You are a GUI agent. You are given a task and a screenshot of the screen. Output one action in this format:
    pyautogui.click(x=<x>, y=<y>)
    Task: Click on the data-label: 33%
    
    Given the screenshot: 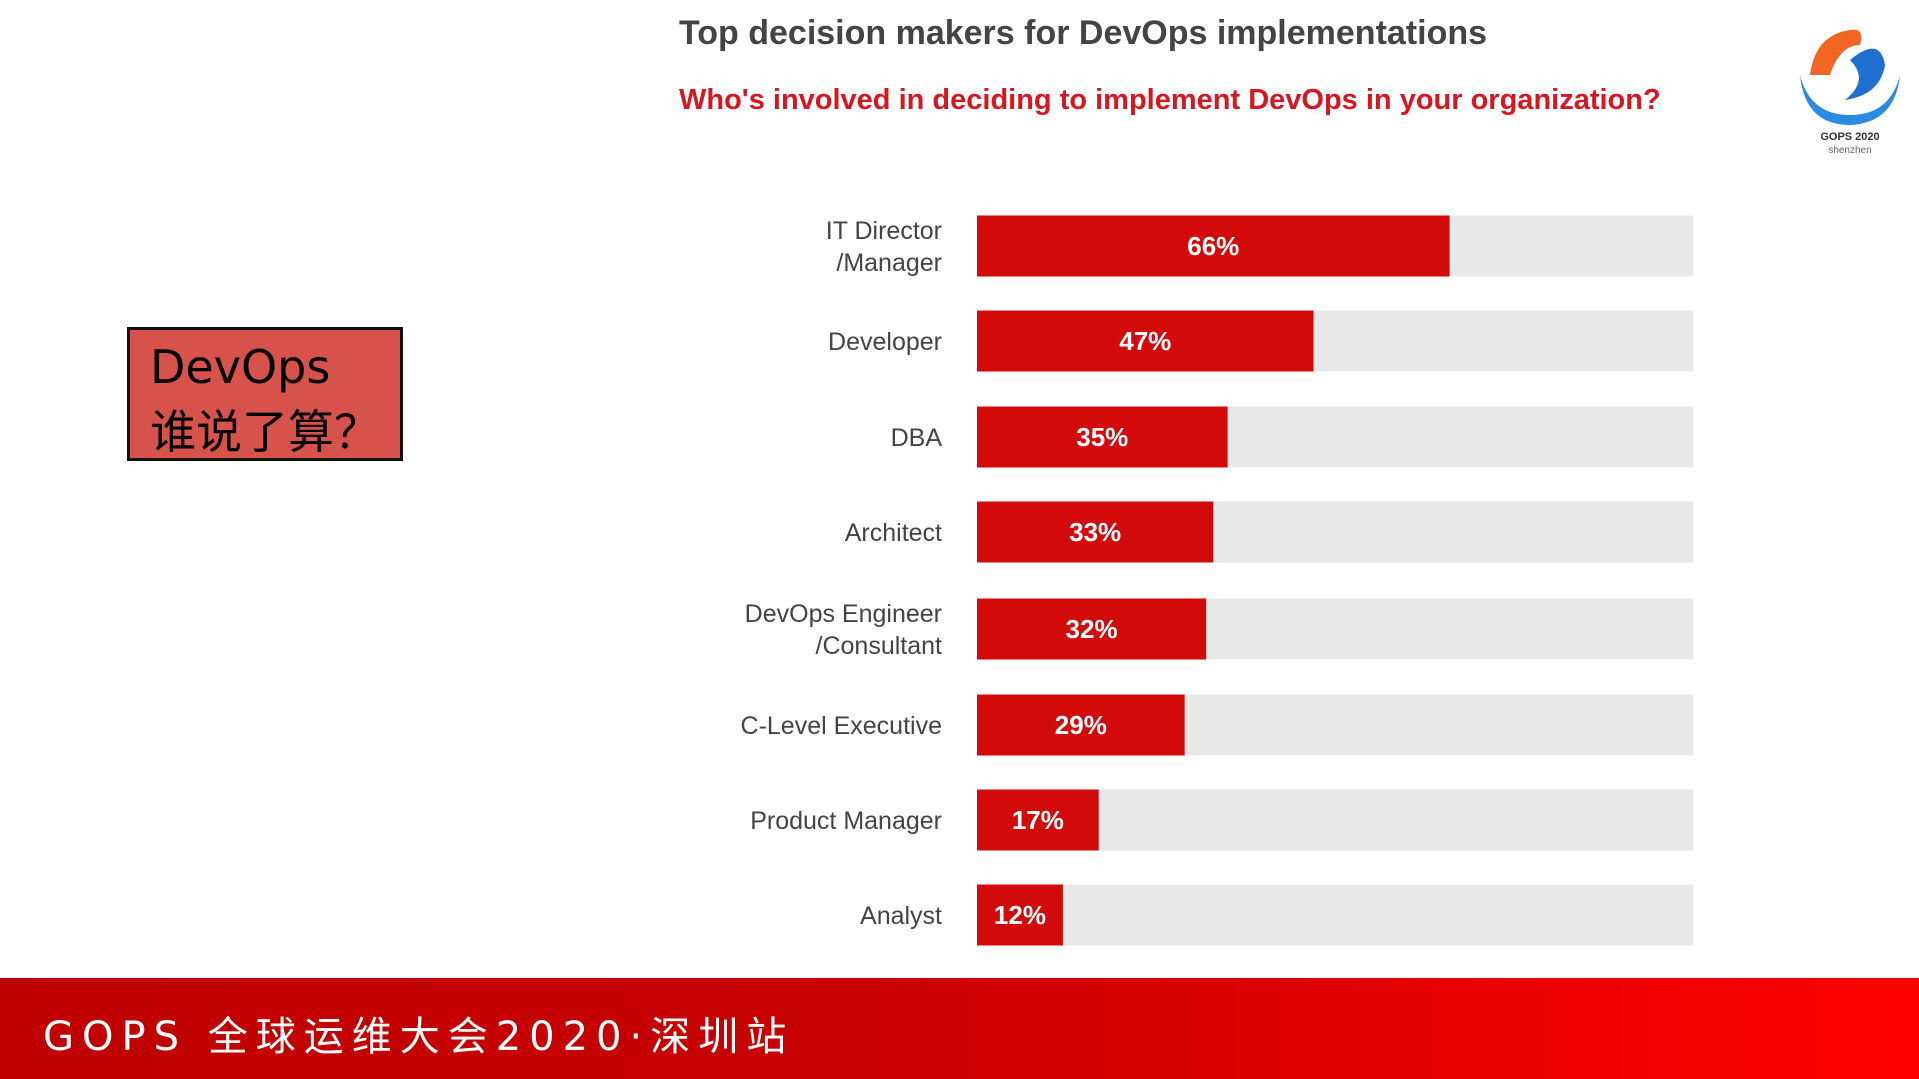 What is the action you would take?
    pyautogui.click(x=1095, y=532)
    